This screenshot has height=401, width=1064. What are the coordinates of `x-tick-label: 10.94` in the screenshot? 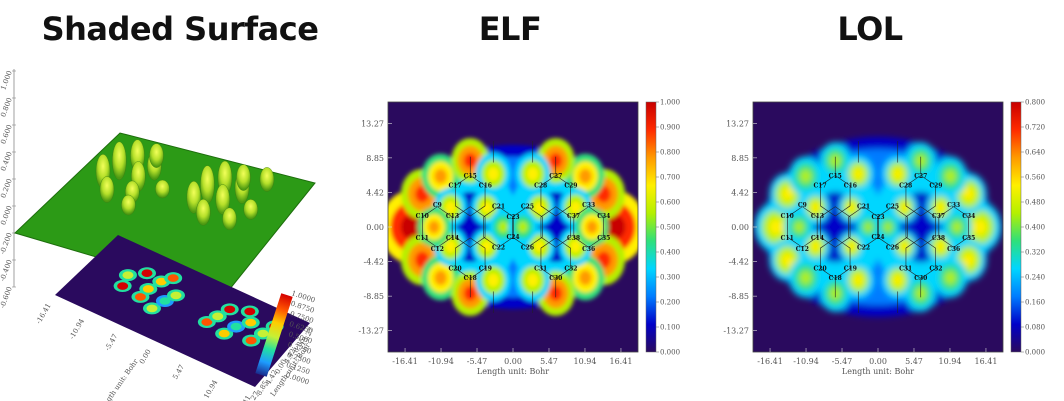 It's located at (585, 361).